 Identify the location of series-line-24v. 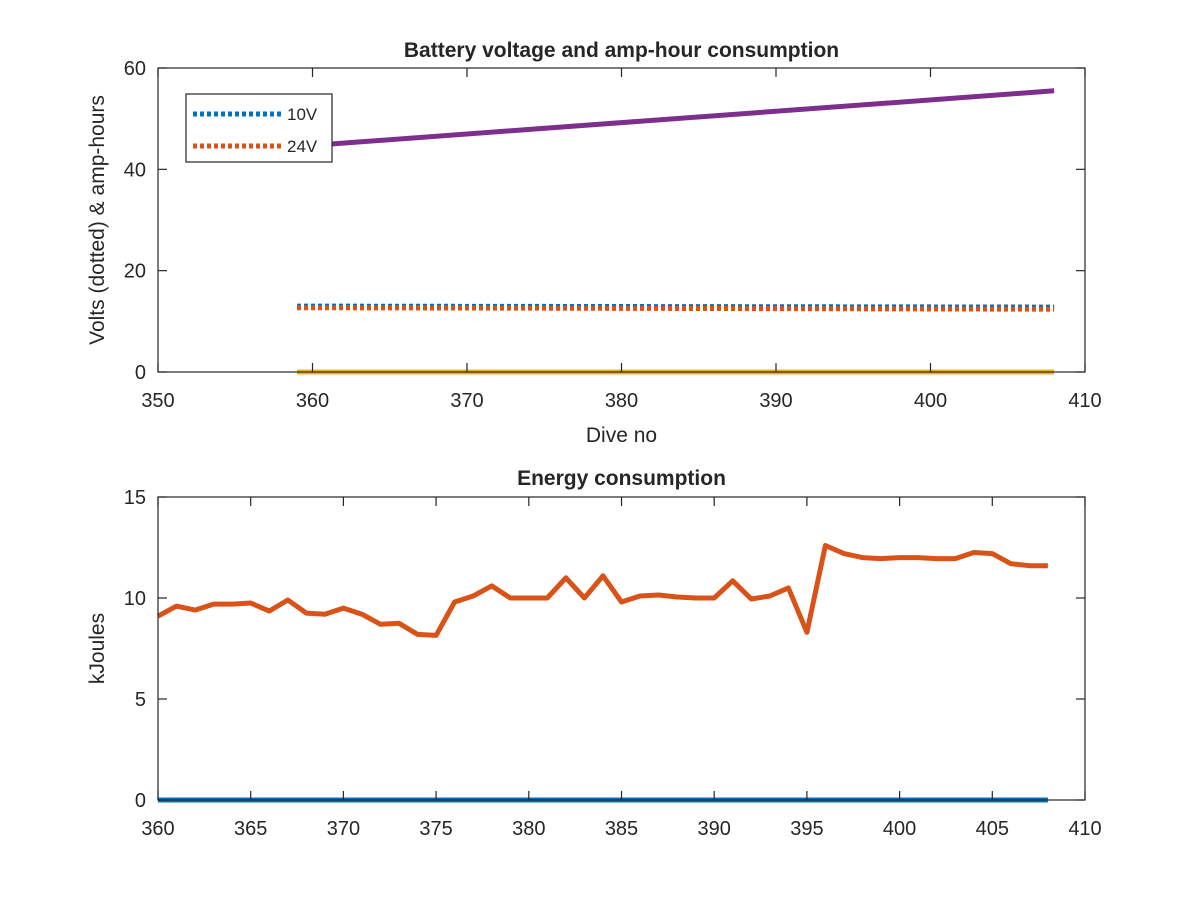
(675, 308).